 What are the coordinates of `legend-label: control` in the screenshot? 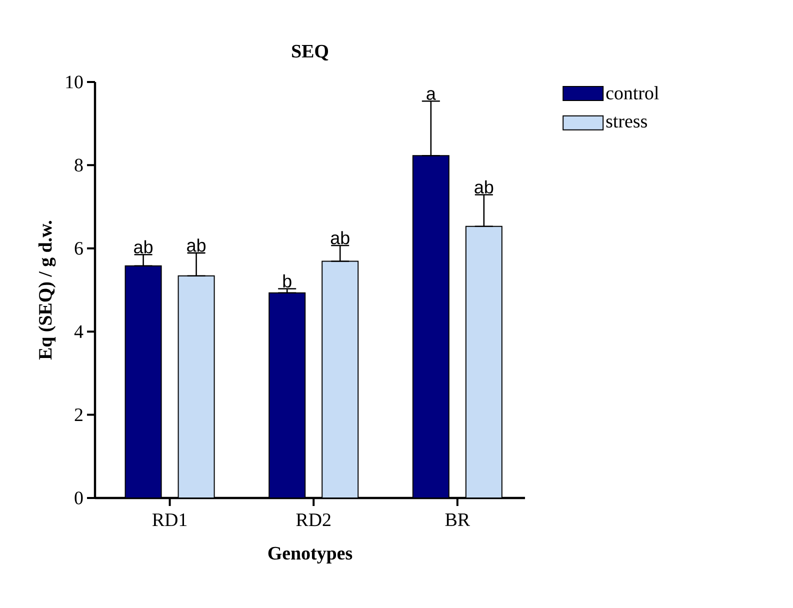 It's located at (632, 93).